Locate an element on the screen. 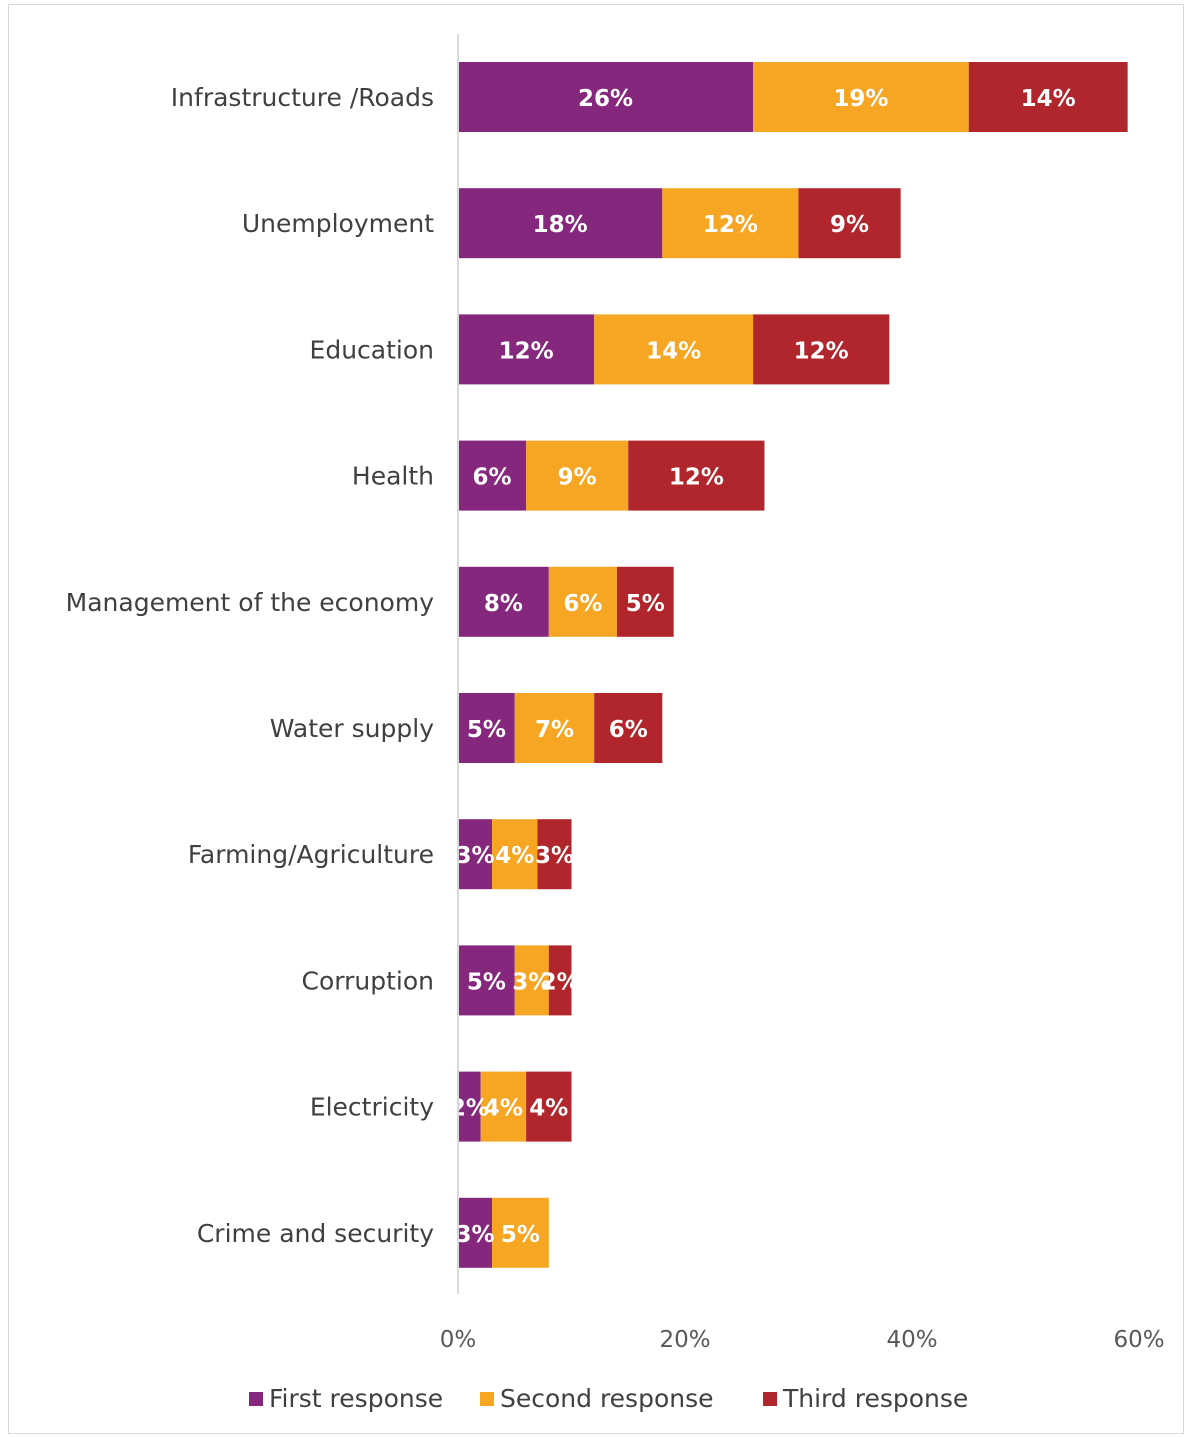  x-tick-label: 40% is located at coordinates (911, 1340).